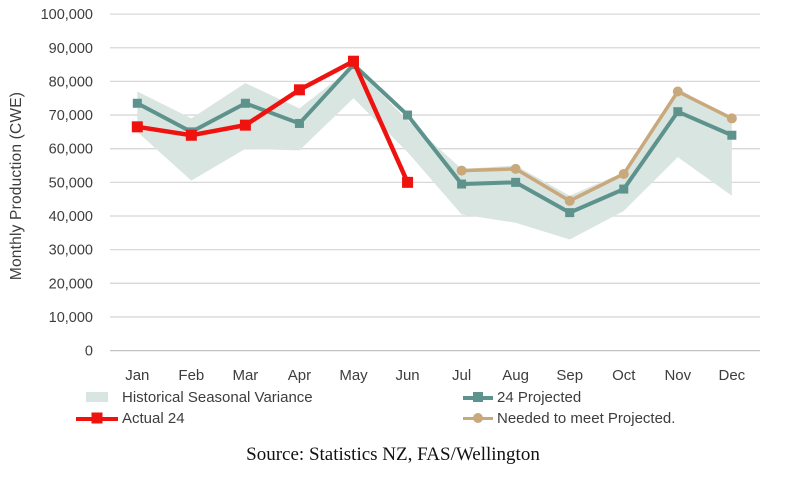 The image size is (786, 486). I want to click on x-axis-month-label: Feb, so click(191, 375).